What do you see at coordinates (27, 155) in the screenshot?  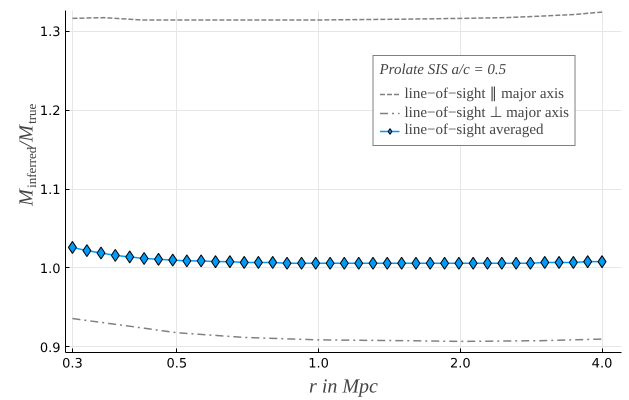 I see `y-axis-title: Minferred/Mtrue` at bounding box center [27, 155].